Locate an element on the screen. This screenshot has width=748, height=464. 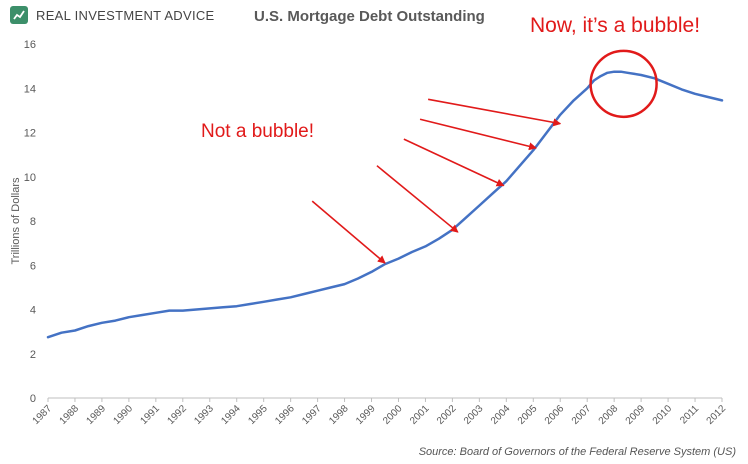
annotation-not-bubble: Not a bubble! is located at coordinates (258, 131).